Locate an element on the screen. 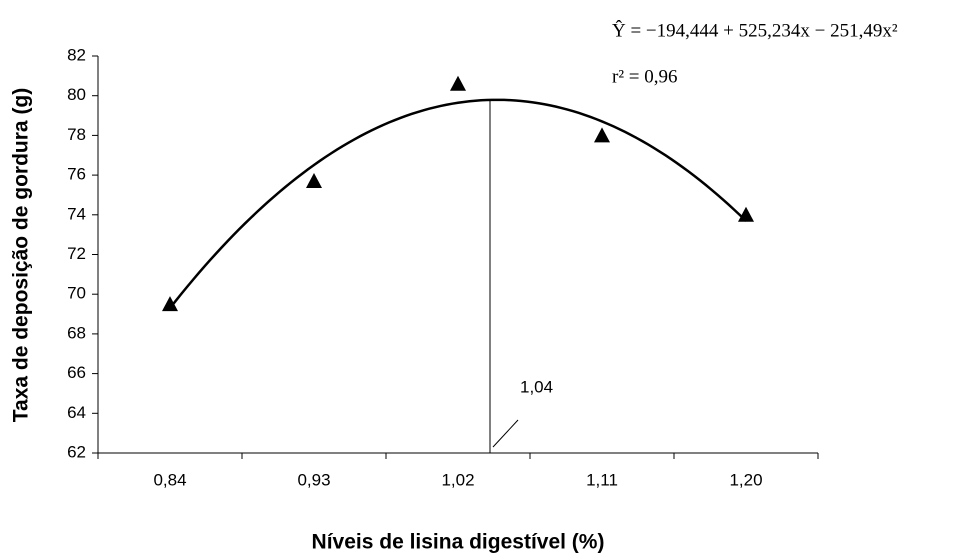 The height and width of the screenshot is (560, 972). y-tick-label: 62 is located at coordinates (76, 451).